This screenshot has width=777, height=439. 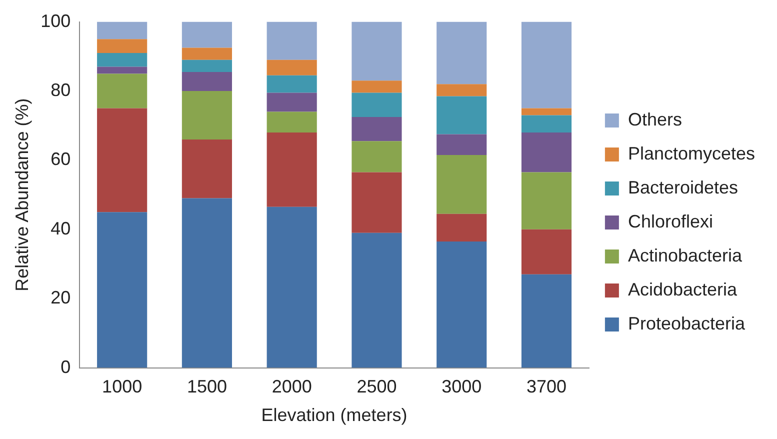 What do you see at coordinates (22, 195) in the screenshot?
I see `y-axis-title: Relative Abundance (%)` at bounding box center [22, 195].